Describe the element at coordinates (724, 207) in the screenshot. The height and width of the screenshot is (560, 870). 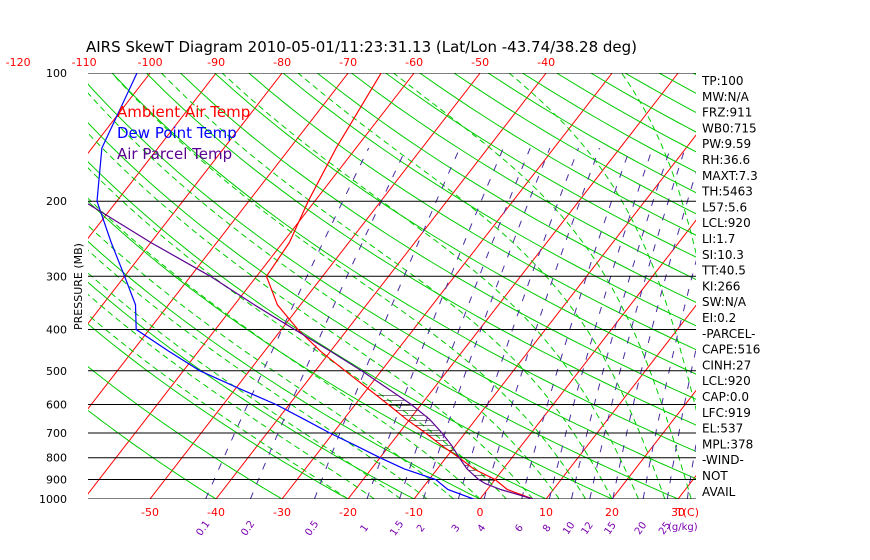
I see `sounding-index: L57:5.6` at that location.